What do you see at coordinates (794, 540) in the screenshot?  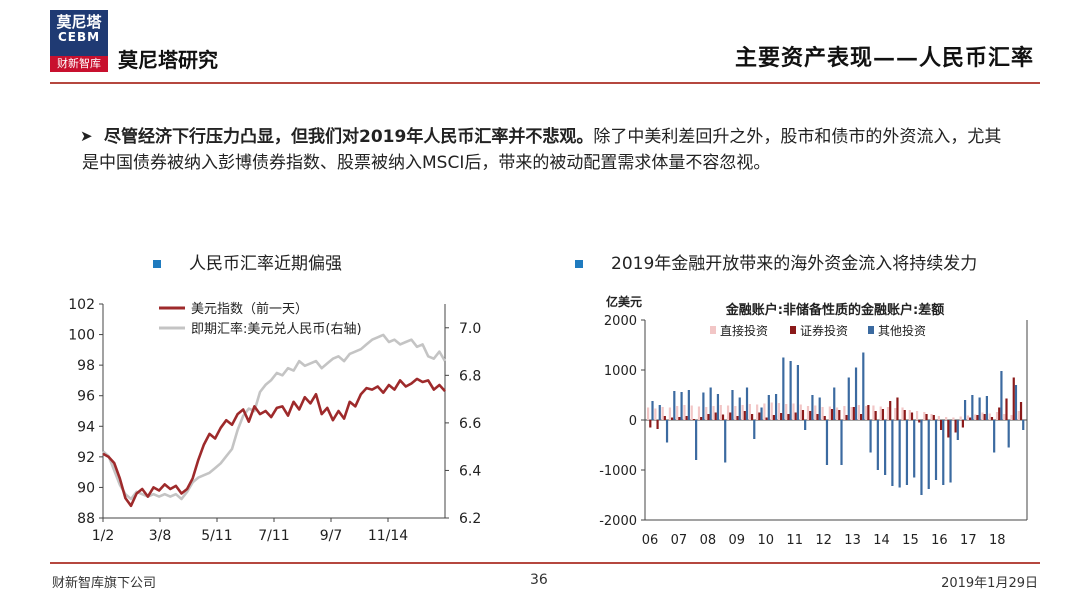 I see `x-tick-label: 11` at bounding box center [794, 540].